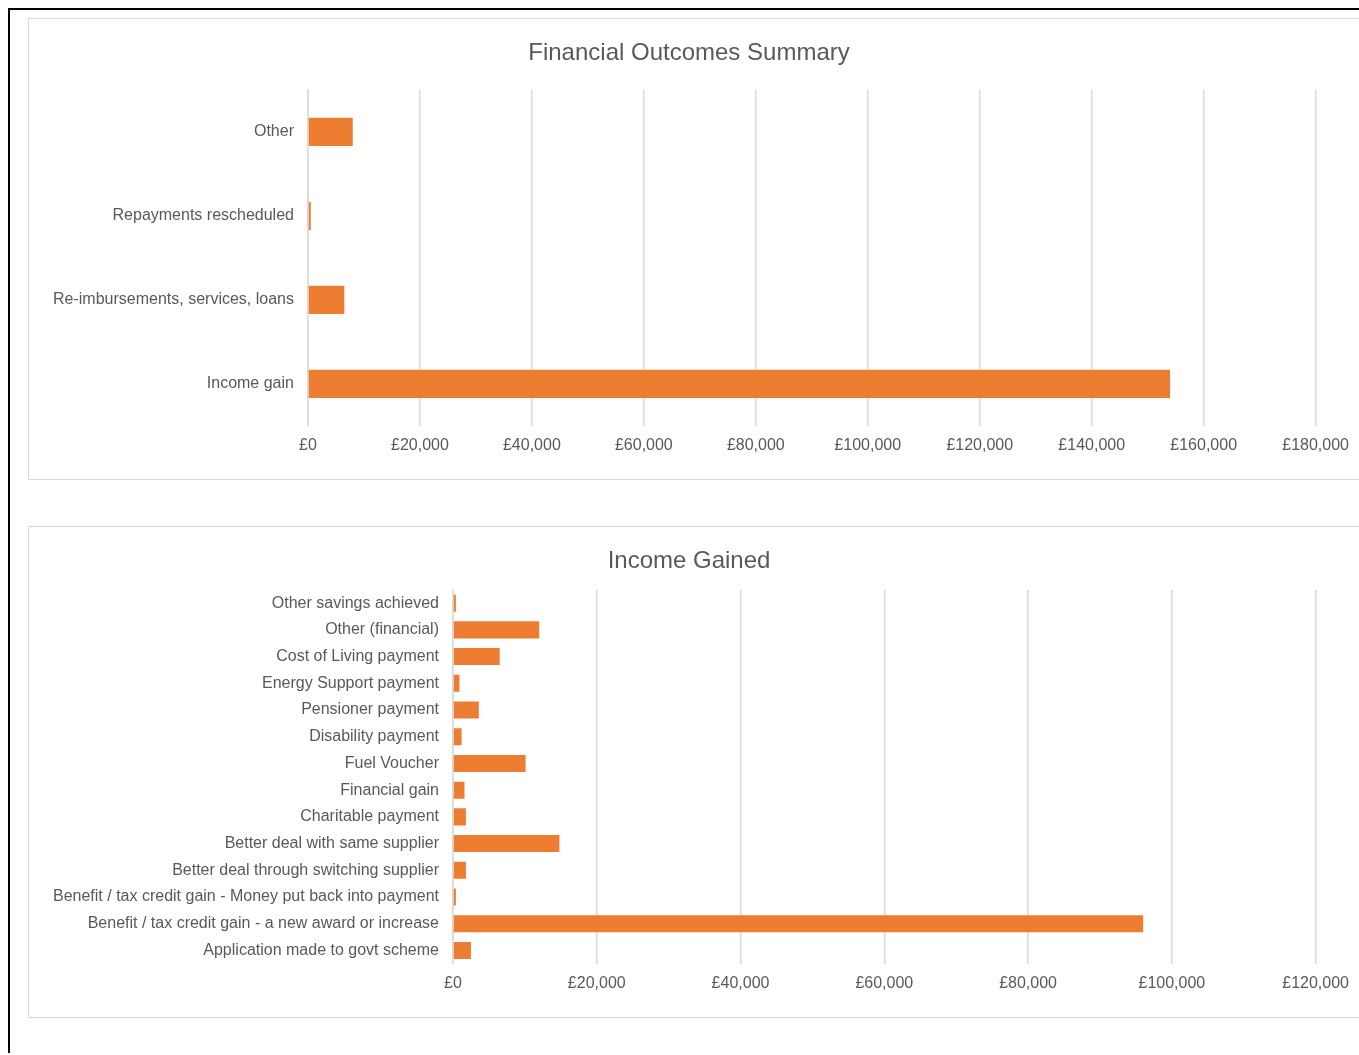 The image size is (1359, 1055). I want to click on y-tick-label: Disability payment, so click(374, 736).